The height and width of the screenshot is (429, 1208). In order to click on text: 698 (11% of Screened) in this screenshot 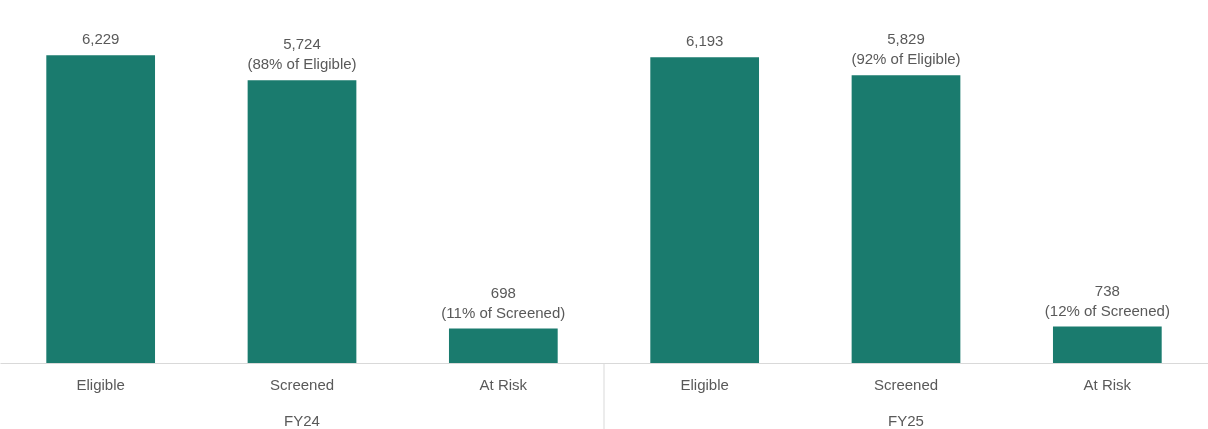, I will do `click(503, 302)`.